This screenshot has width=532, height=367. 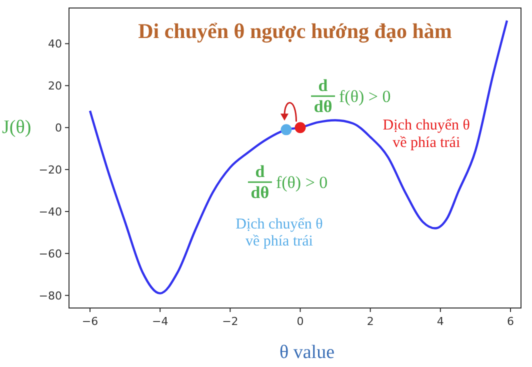 What do you see at coordinates (50, 211) in the screenshot?
I see `y-tick-label: −40` at bounding box center [50, 211].